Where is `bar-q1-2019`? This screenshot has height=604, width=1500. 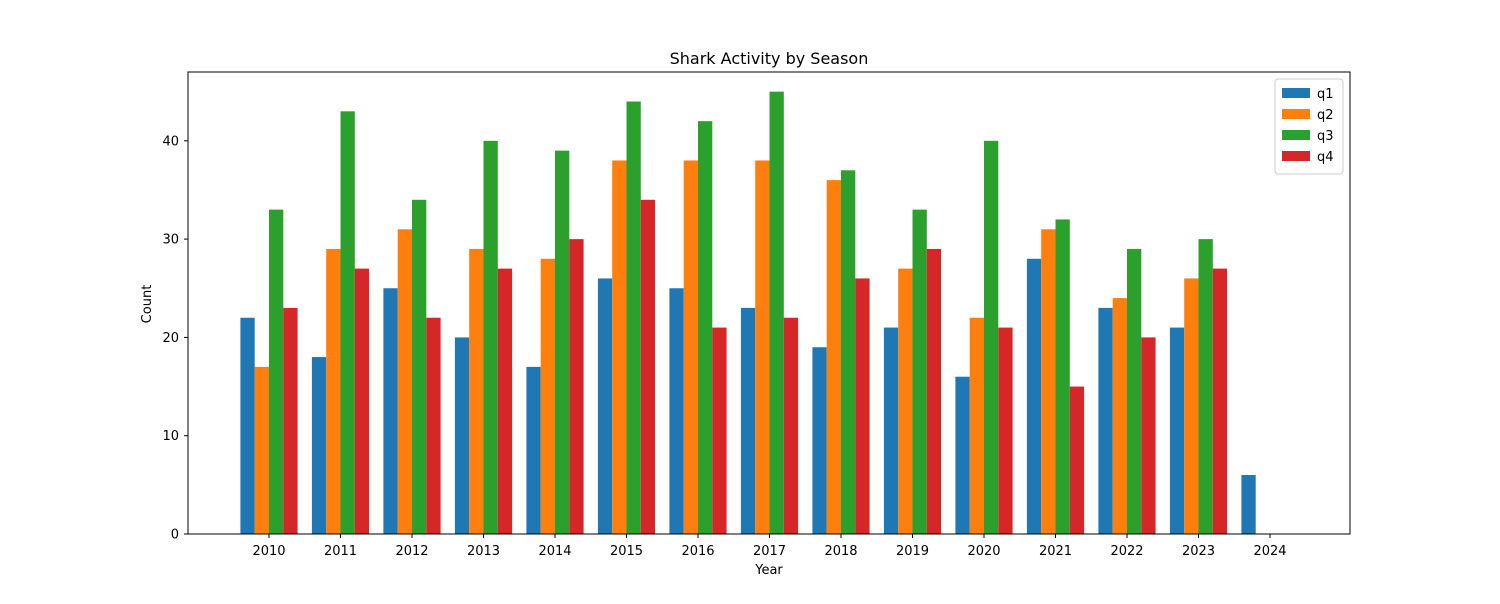 bar-q1-2019 is located at coordinates (891, 430).